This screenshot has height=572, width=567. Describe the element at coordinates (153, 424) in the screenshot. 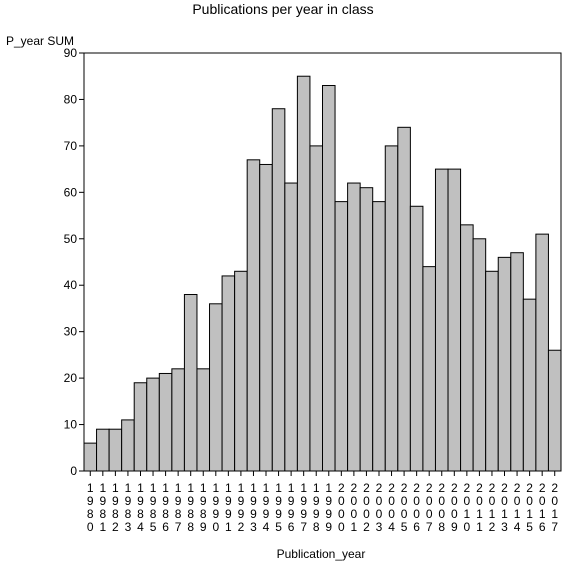

I see `bar-1985` at that location.